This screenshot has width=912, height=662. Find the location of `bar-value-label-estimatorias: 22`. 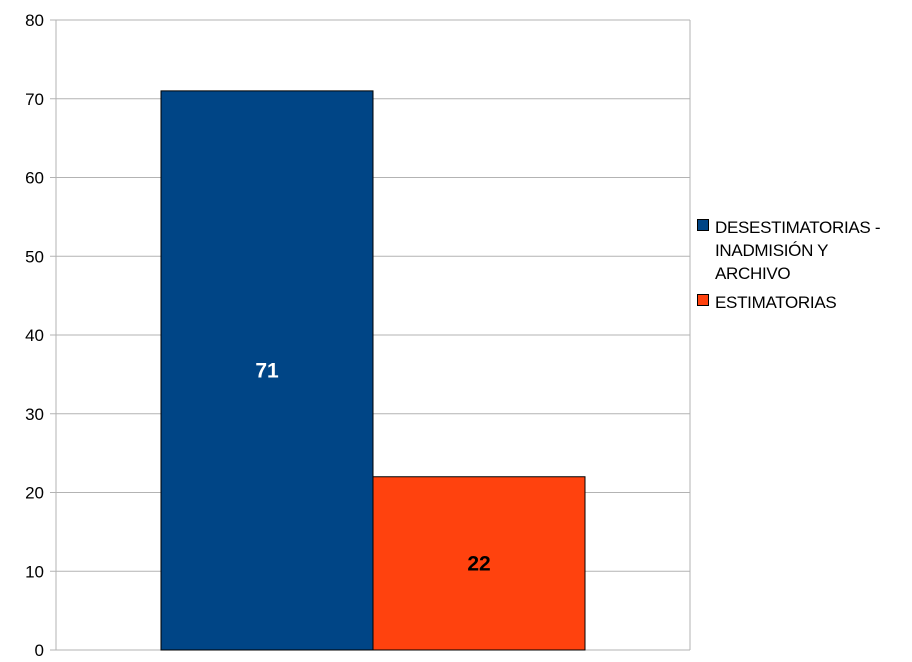

bar-value-label-estimatorias: 22 is located at coordinates (478, 563).